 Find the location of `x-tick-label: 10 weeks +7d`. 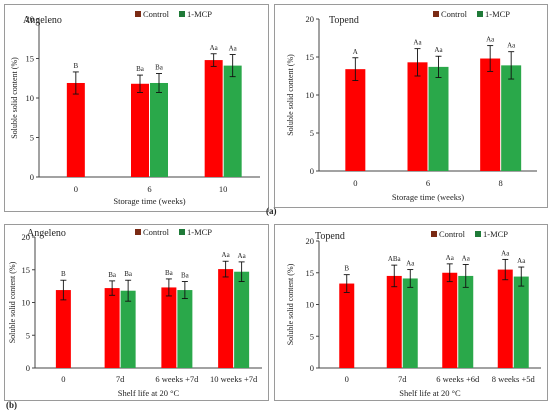

x-tick-label: 10 weeks +7d is located at coordinates (234, 379).